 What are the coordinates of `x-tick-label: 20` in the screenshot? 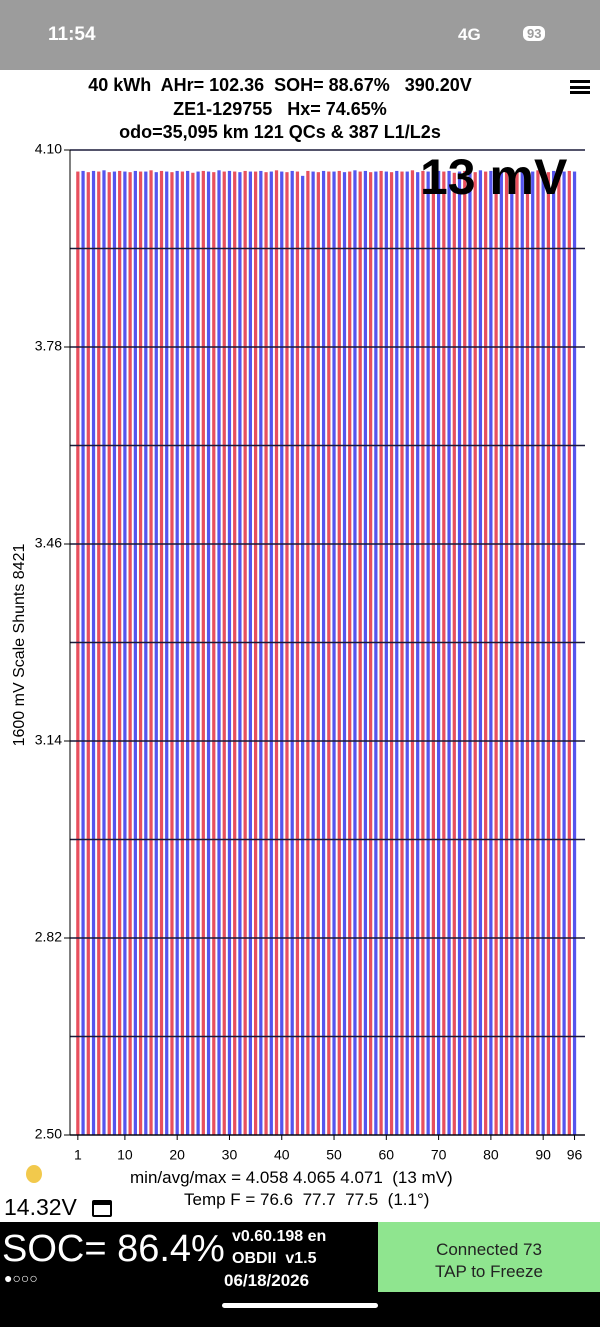 It's located at (177, 1155).